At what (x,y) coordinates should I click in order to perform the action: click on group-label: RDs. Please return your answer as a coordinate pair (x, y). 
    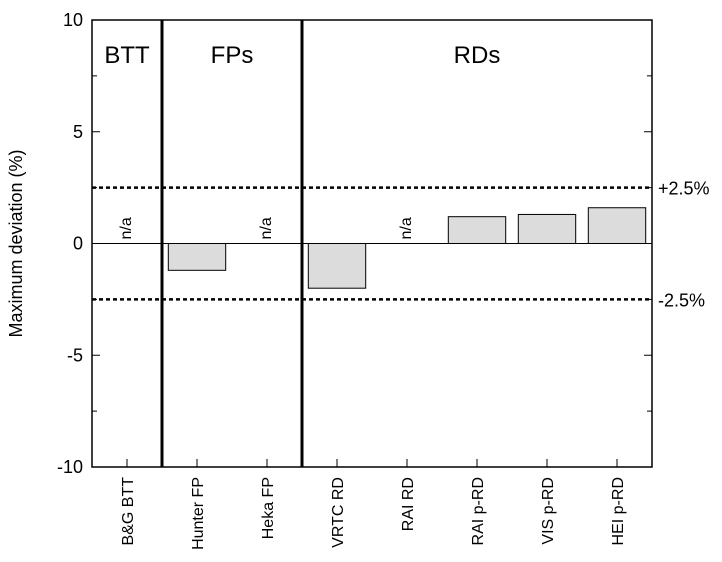
    Looking at the image, I should click on (477, 55).